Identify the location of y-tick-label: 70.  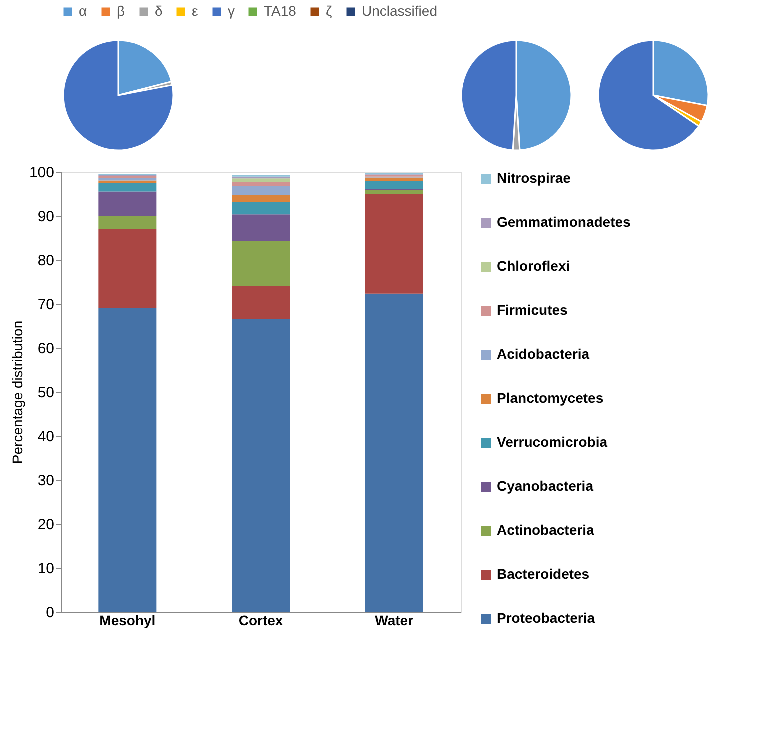
(46, 305).